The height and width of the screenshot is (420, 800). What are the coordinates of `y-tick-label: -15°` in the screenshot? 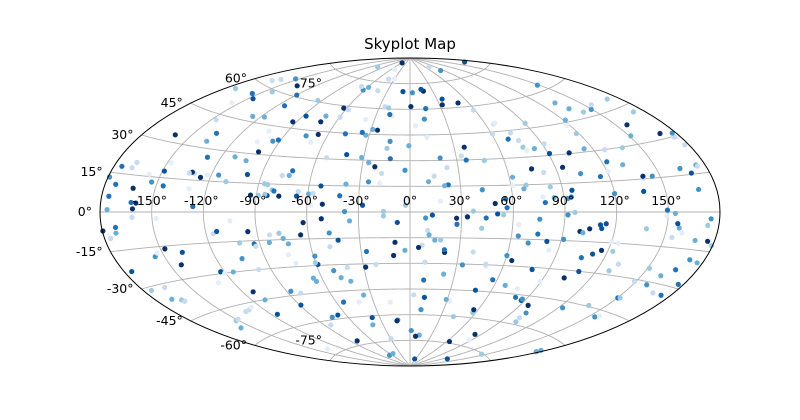 It's located at (89, 251).